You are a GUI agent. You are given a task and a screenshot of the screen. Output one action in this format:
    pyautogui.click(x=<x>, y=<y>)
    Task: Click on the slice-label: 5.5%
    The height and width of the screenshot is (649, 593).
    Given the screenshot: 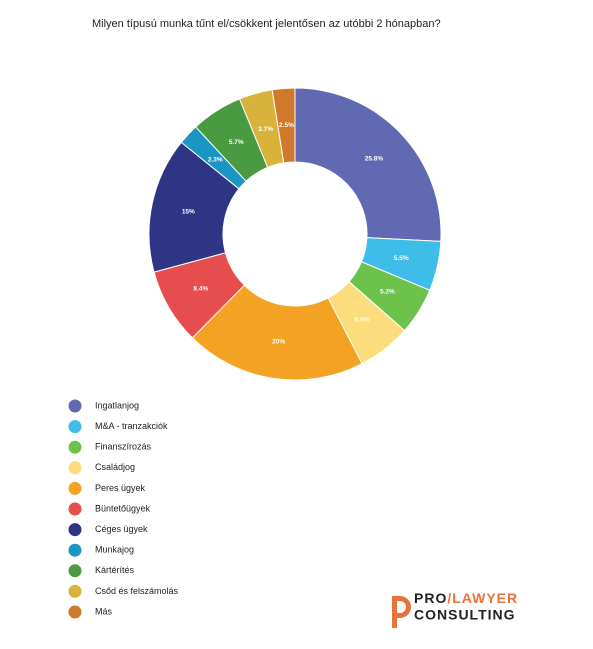 What is the action you would take?
    pyautogui.click(x=401, y=258)
    